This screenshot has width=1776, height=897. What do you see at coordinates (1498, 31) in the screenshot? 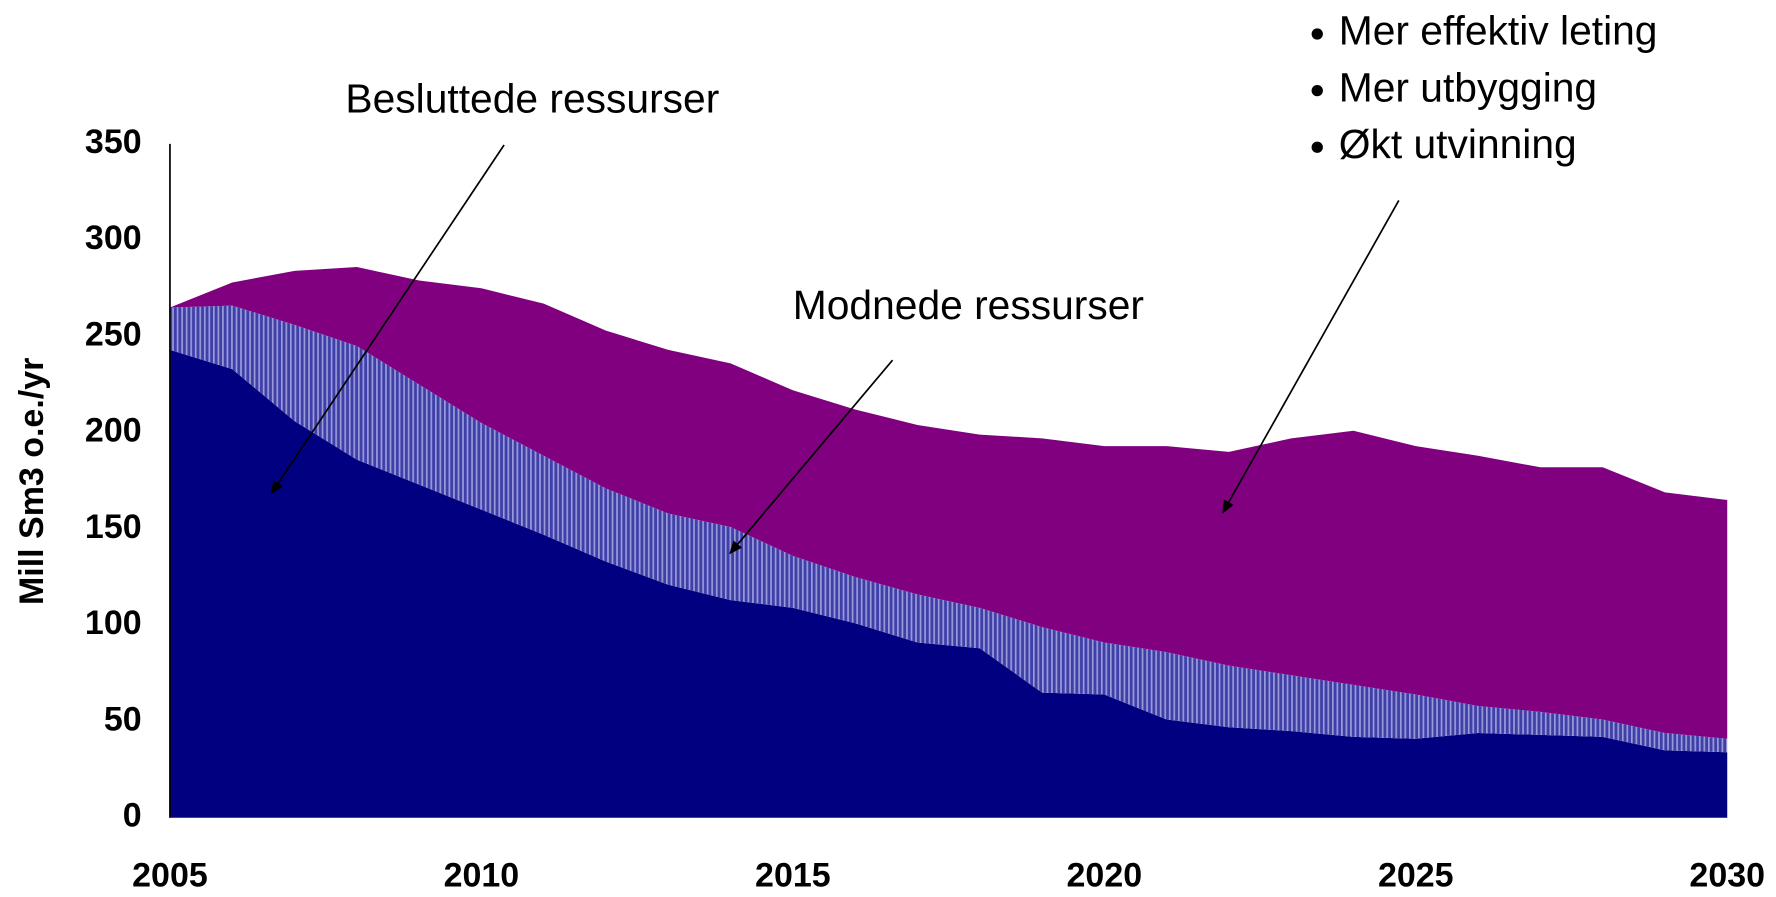
I see `annotation: Mer effektiv leting` at bounding box center [1498, 31].